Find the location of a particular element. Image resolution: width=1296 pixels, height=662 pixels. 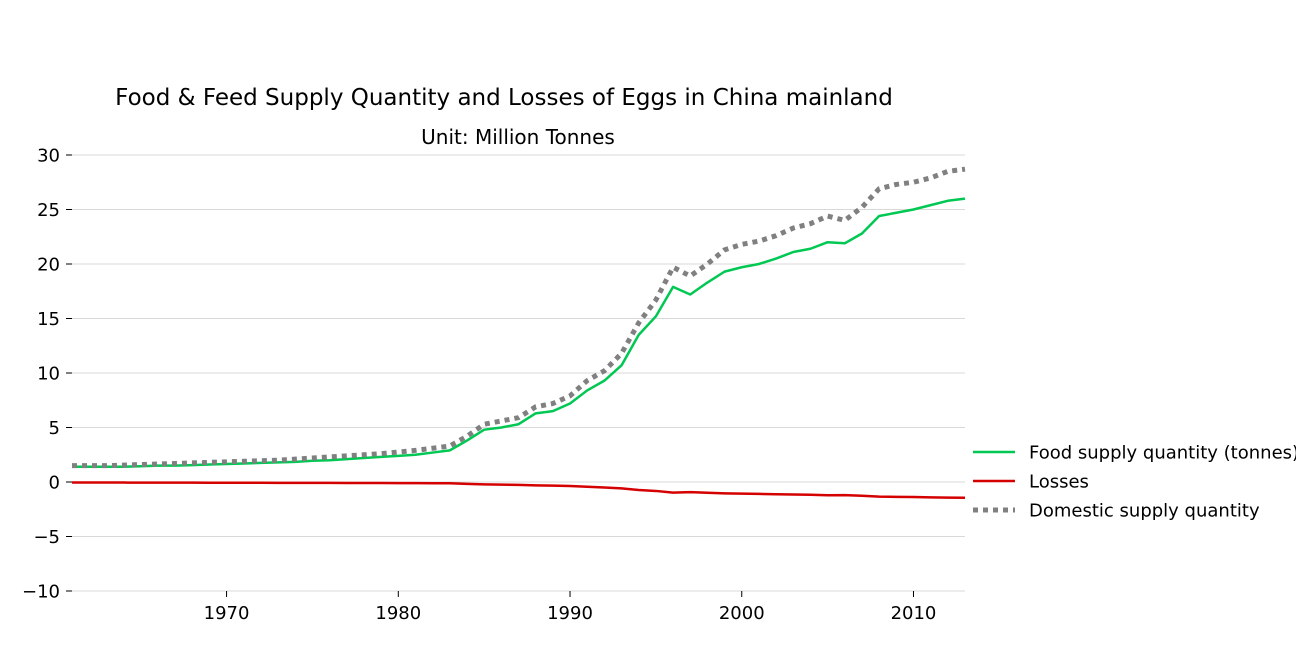

y-tick-label: 30 is located at coordinates (48, 156).